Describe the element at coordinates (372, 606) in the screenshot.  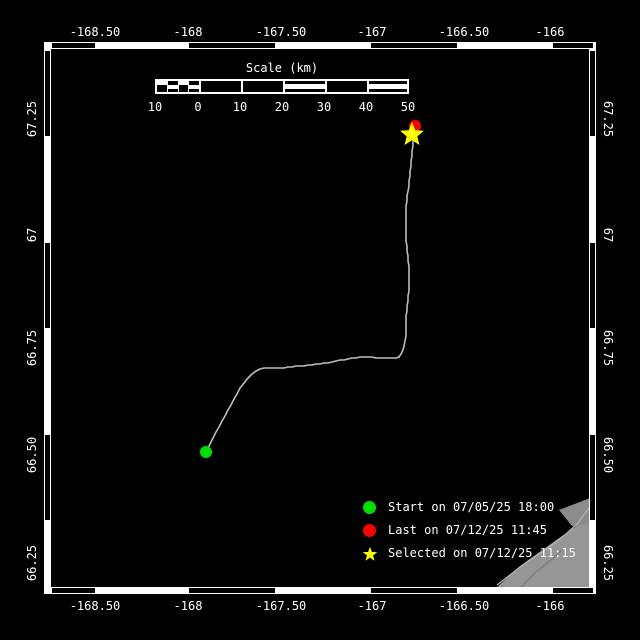
I see `tick-label-bottom-4: -167` at that location.